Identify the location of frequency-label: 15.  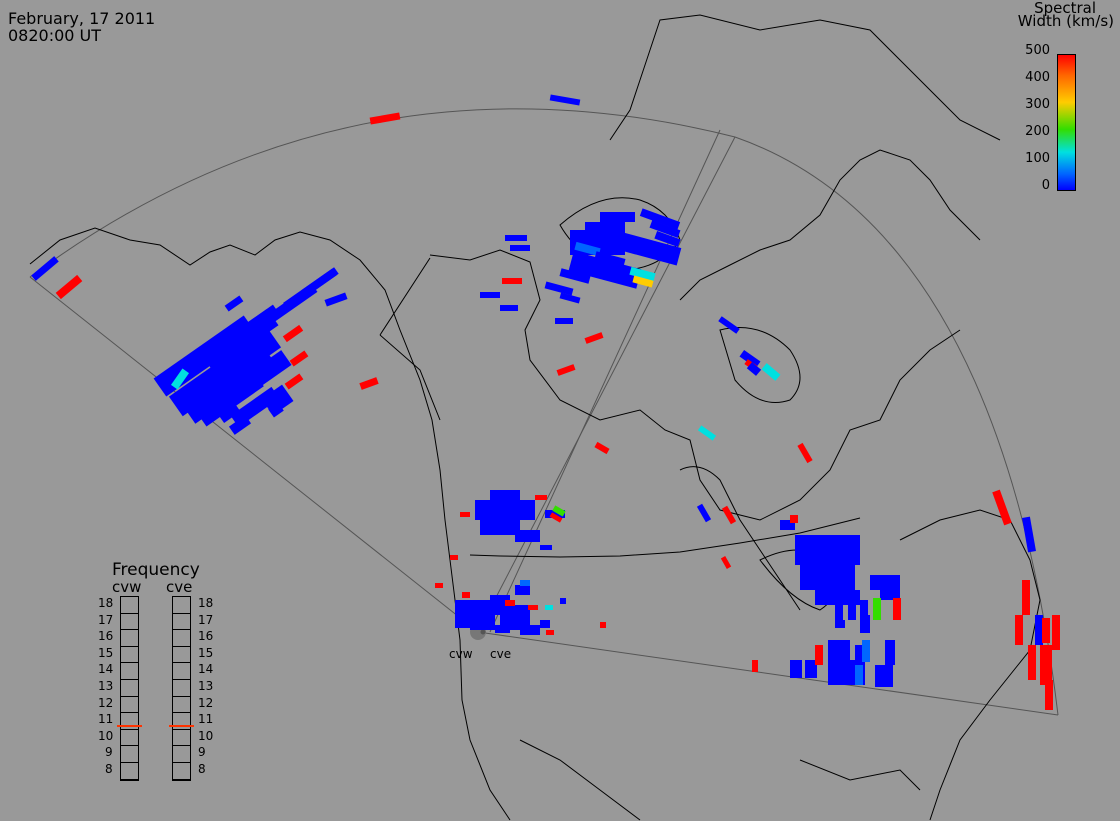
(206, 652).